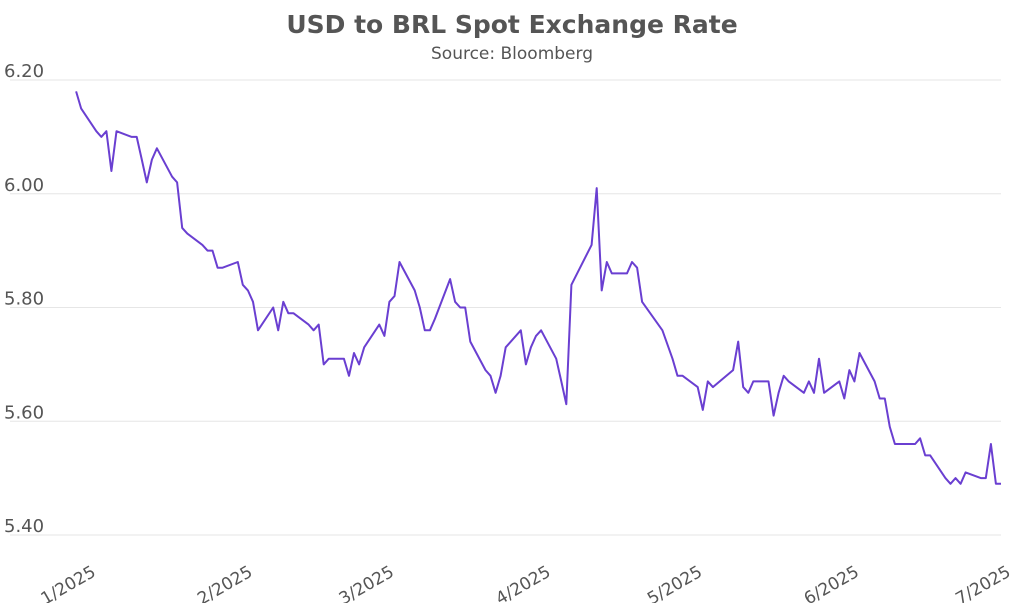 The width and height of the screenshot is (1024, 603). I want to click on y-axis: 6.20 6.00 5.80 5.60 5.40, so click(24, 299).